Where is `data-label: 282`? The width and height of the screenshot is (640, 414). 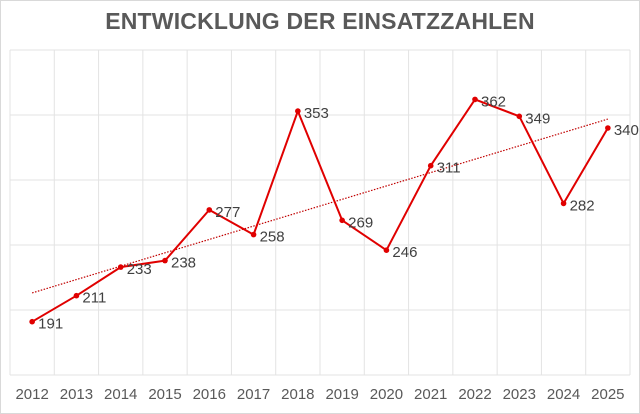 data-label: 282 is located at coordinates (582, 205).